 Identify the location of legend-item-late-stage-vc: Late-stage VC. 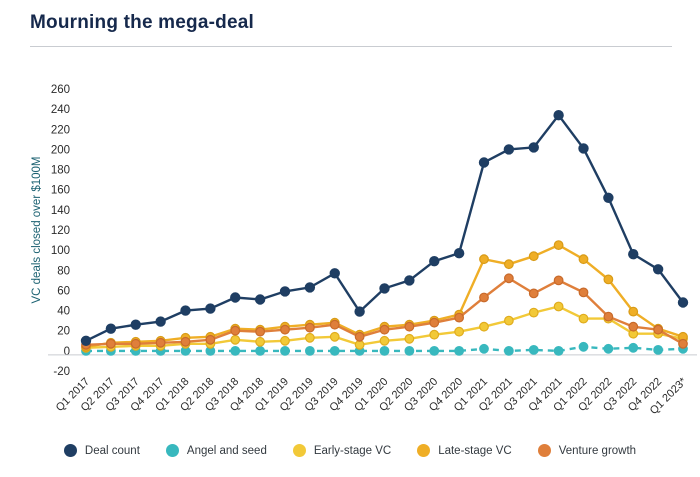
(464, 450).